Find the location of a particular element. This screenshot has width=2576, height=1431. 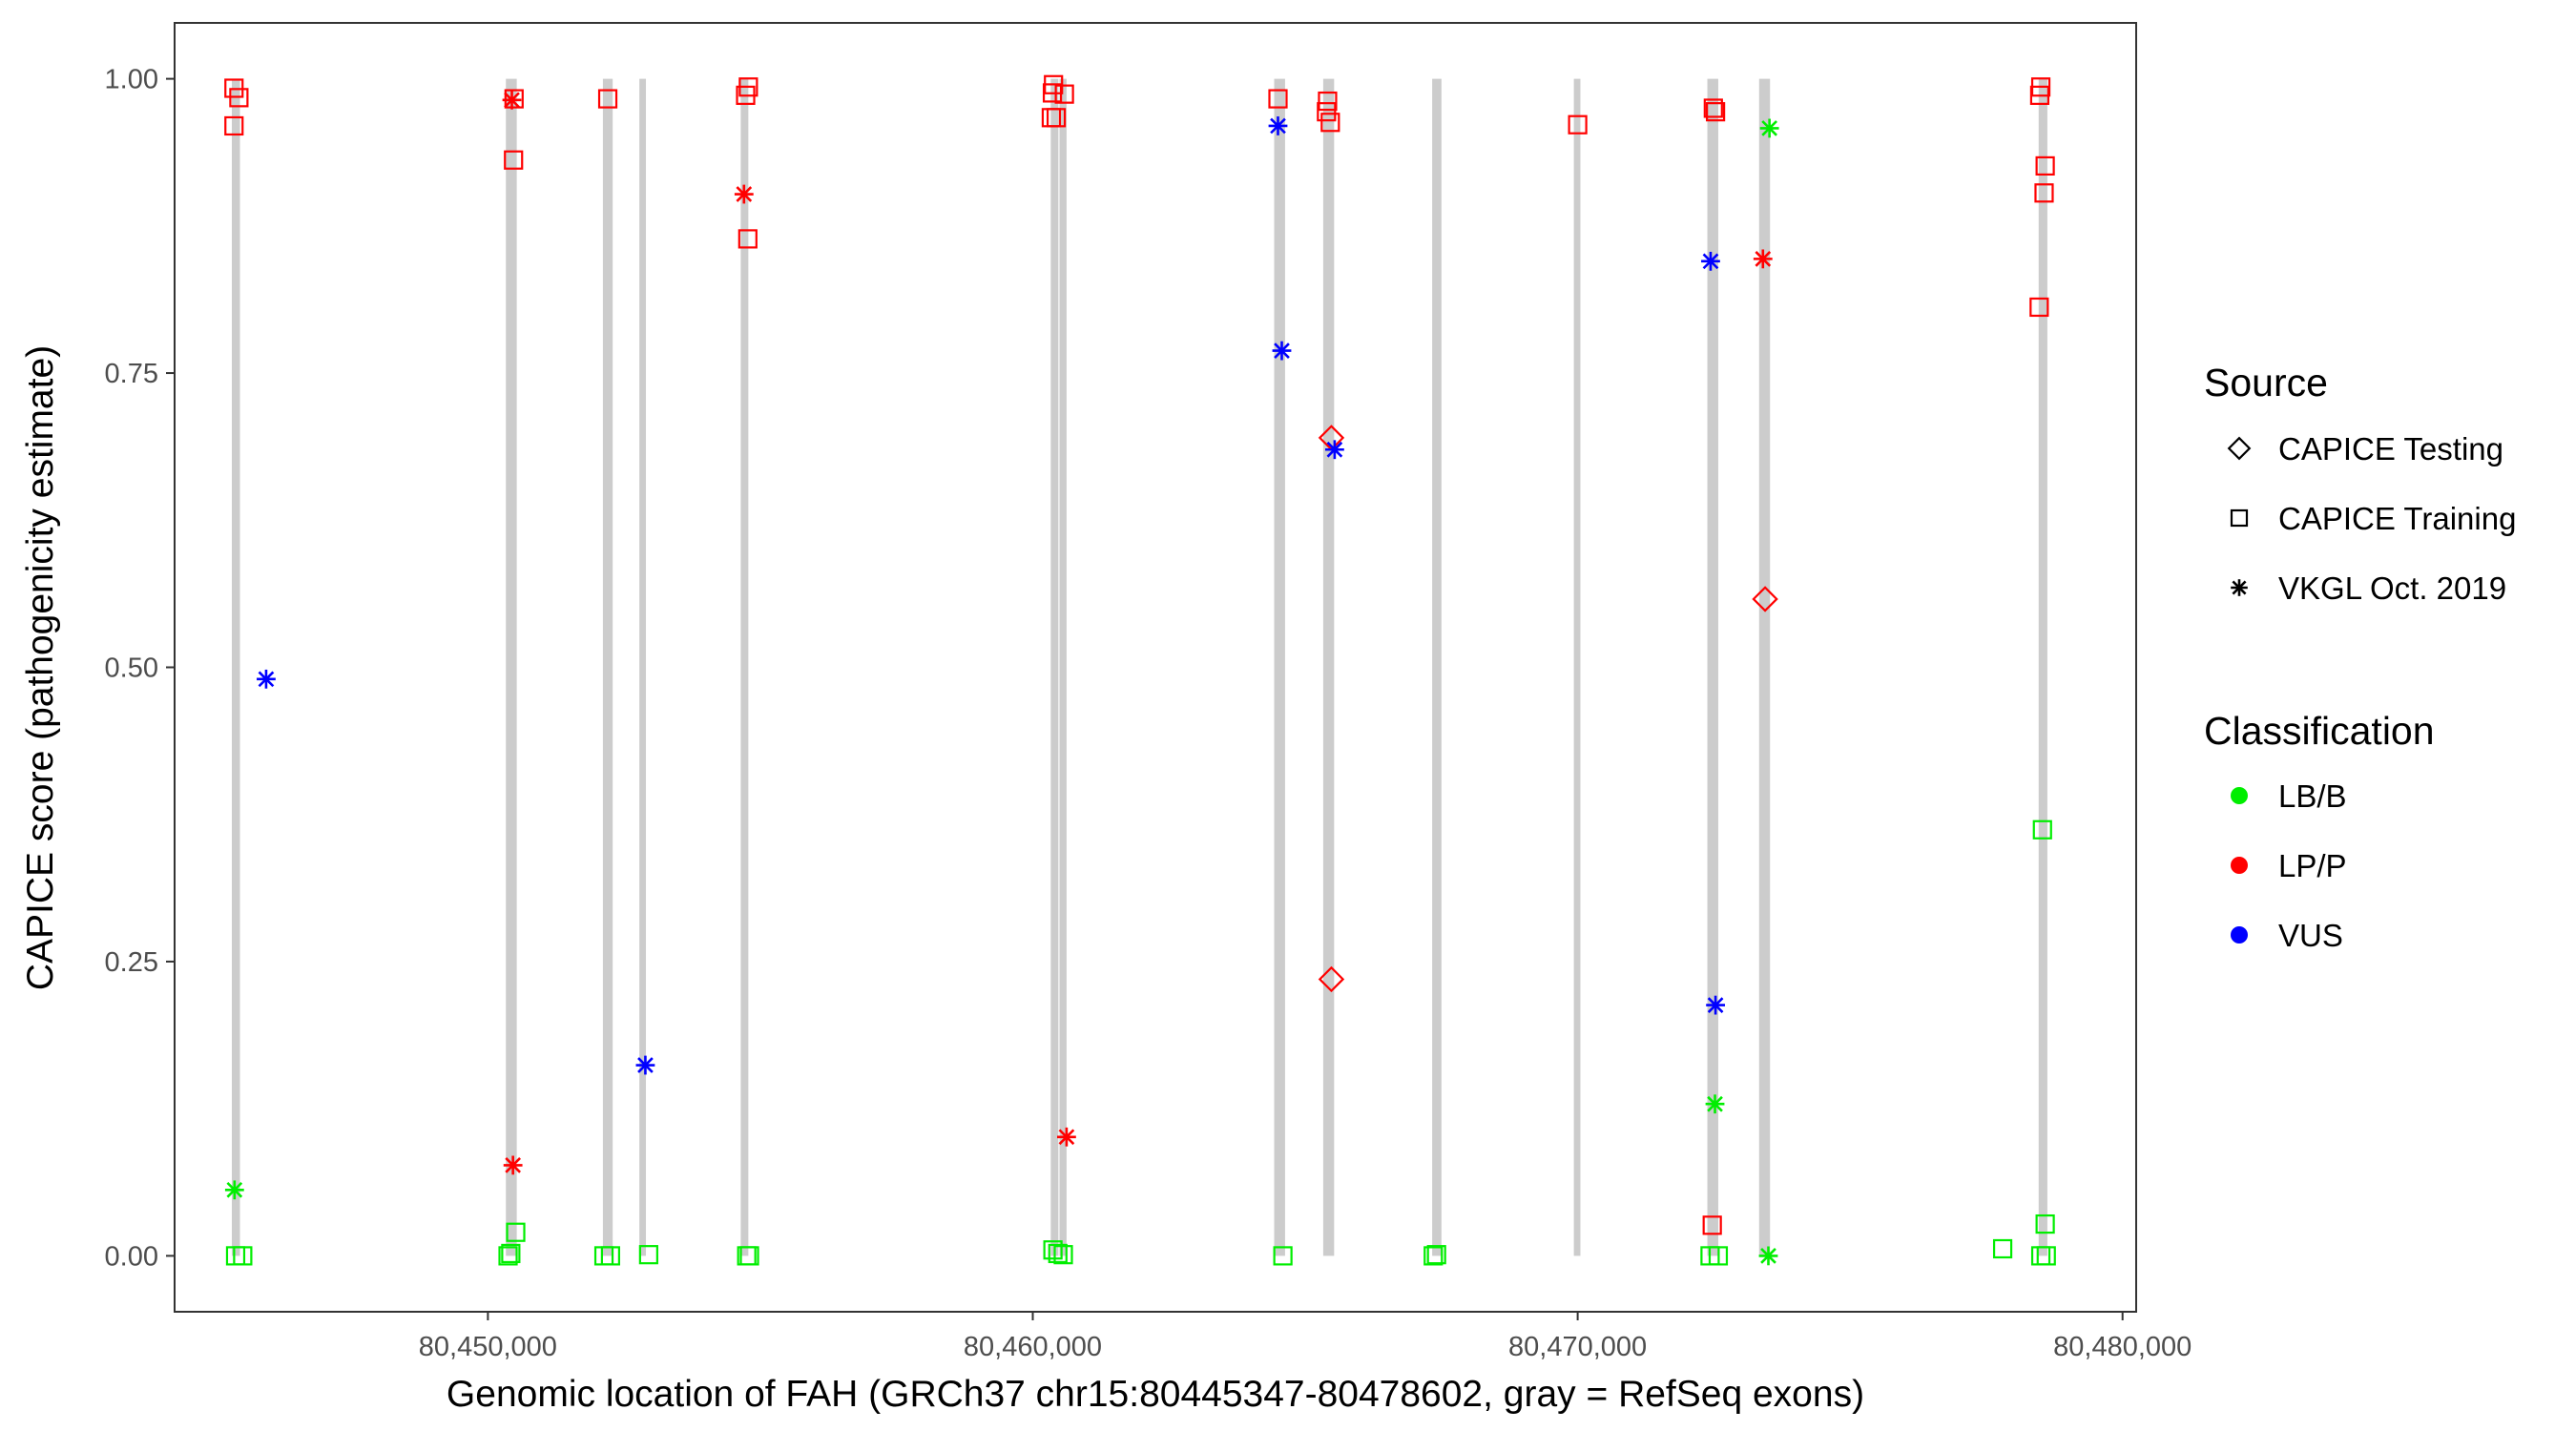

y-axis: 0.00 0.25 0.50 0.75 1.00 is located at coordinates (140, 668).